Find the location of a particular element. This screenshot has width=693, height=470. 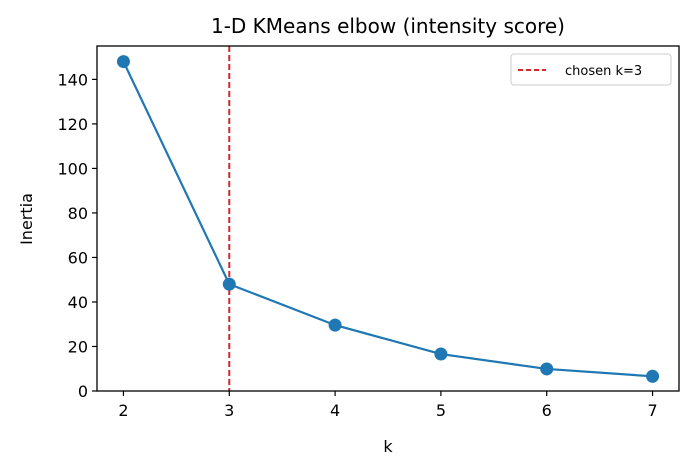

y-tick-label: 0 is located at coordinates (83, 391).